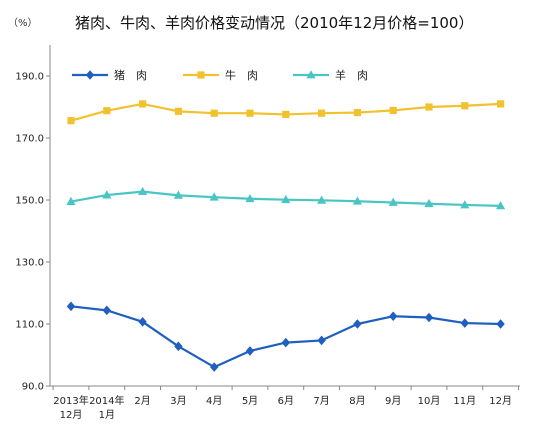 The height and width of the screenshot is (438, 535). I want to click on y-tick-label: 190.0, so click(29, 77).